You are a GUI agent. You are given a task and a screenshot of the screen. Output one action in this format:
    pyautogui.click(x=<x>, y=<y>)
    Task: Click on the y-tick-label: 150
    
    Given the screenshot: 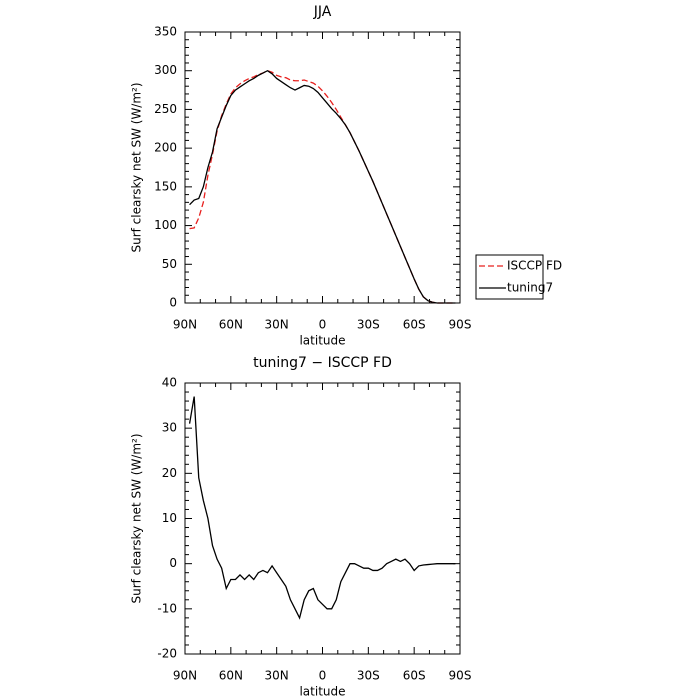 What is the action you would take?
    pyautogui.click(x=165, y=186)
    